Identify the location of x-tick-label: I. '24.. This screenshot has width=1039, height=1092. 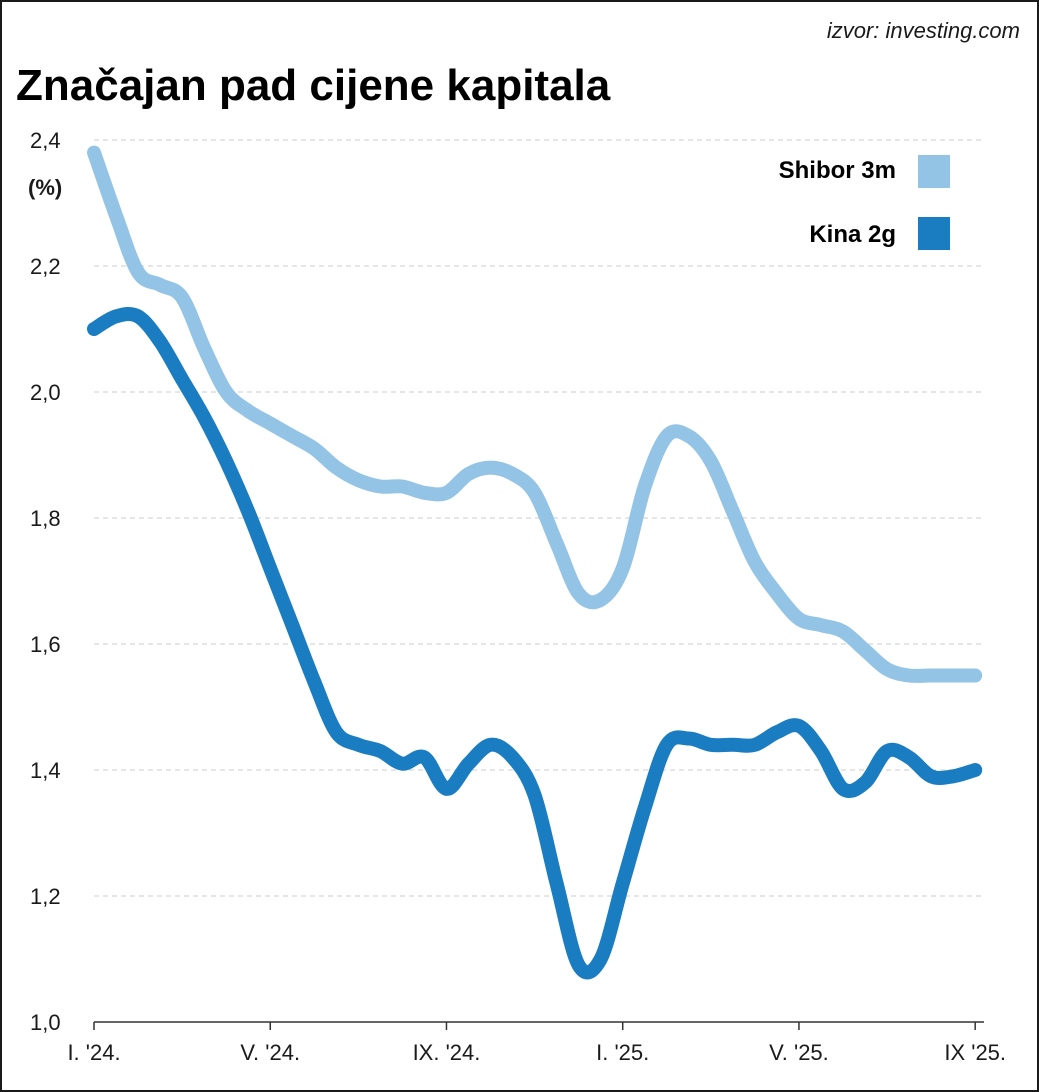
(93, 1052).